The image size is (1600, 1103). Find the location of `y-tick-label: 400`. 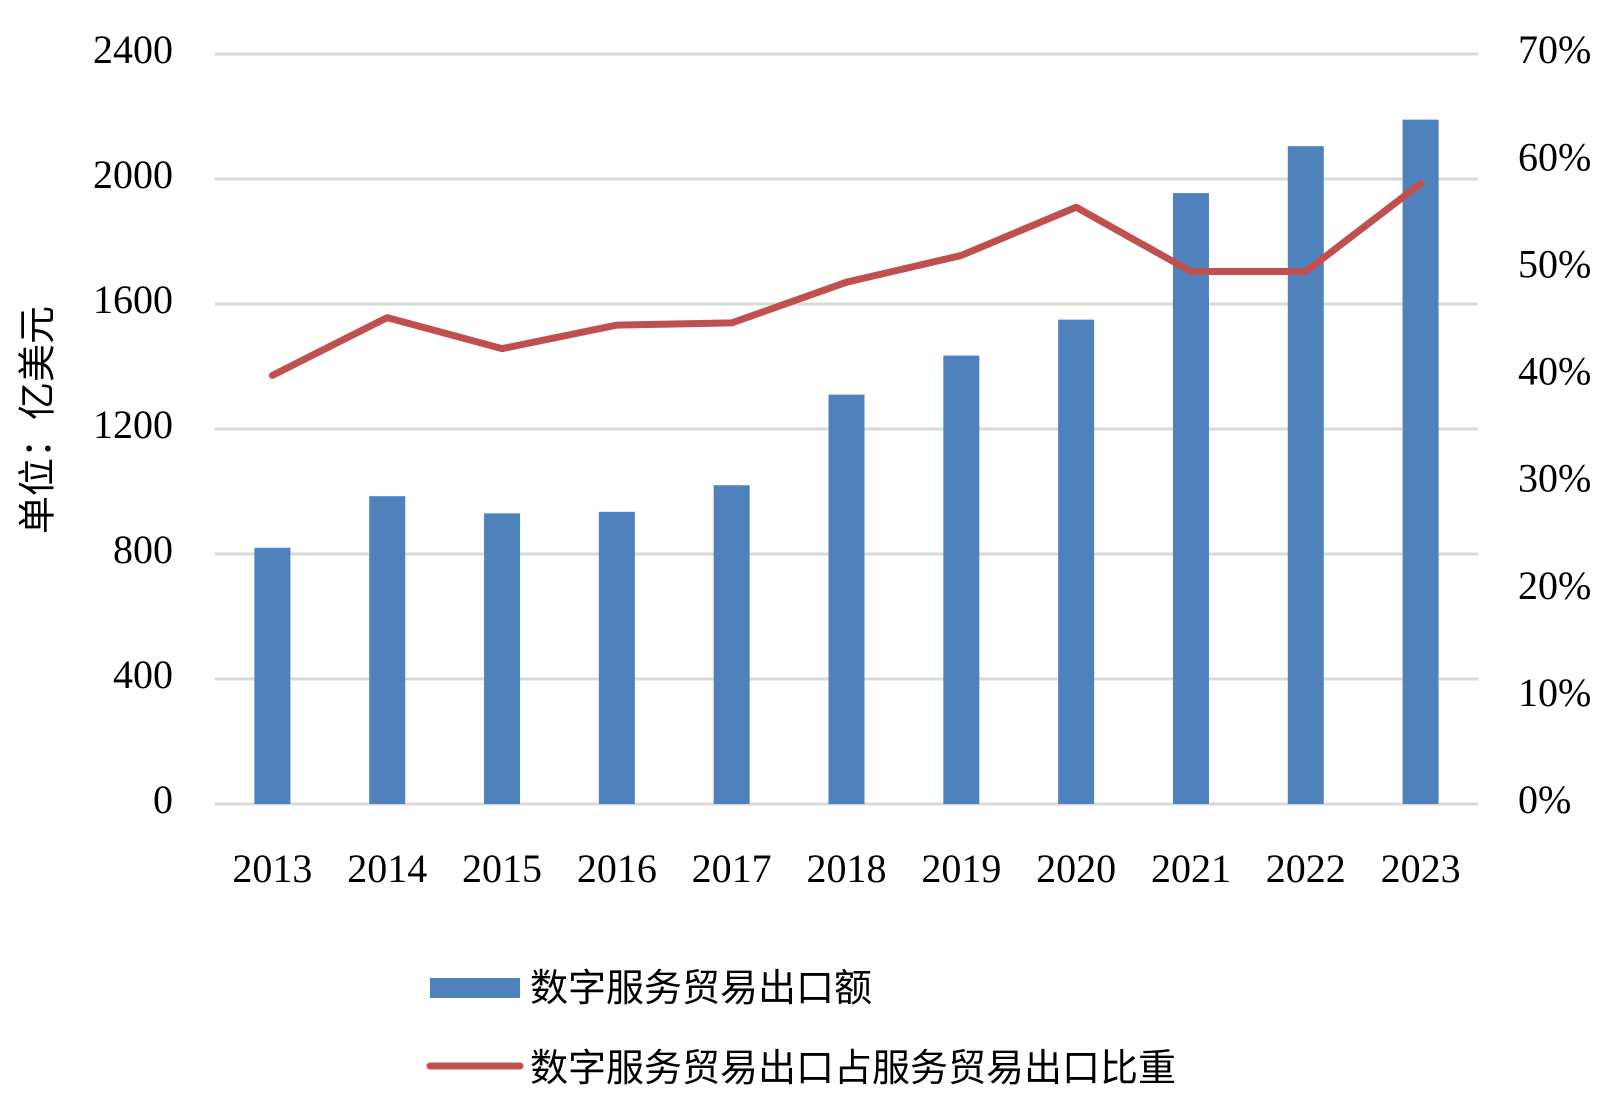

y-tick-label: 400 is located at coordinates (143, 674).